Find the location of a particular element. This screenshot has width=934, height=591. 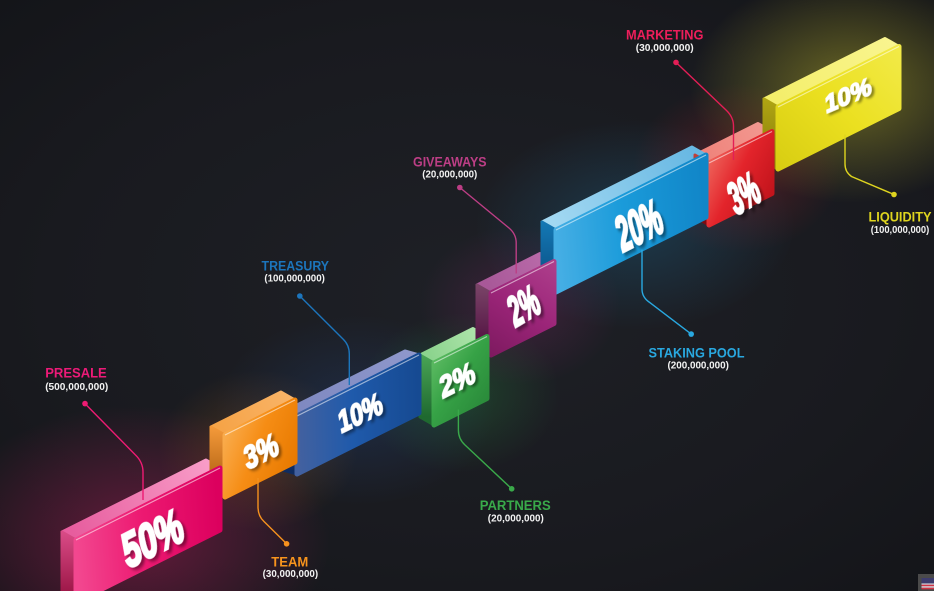

svg-text: GIVEAWAYS is located at coordinates (450, 163).